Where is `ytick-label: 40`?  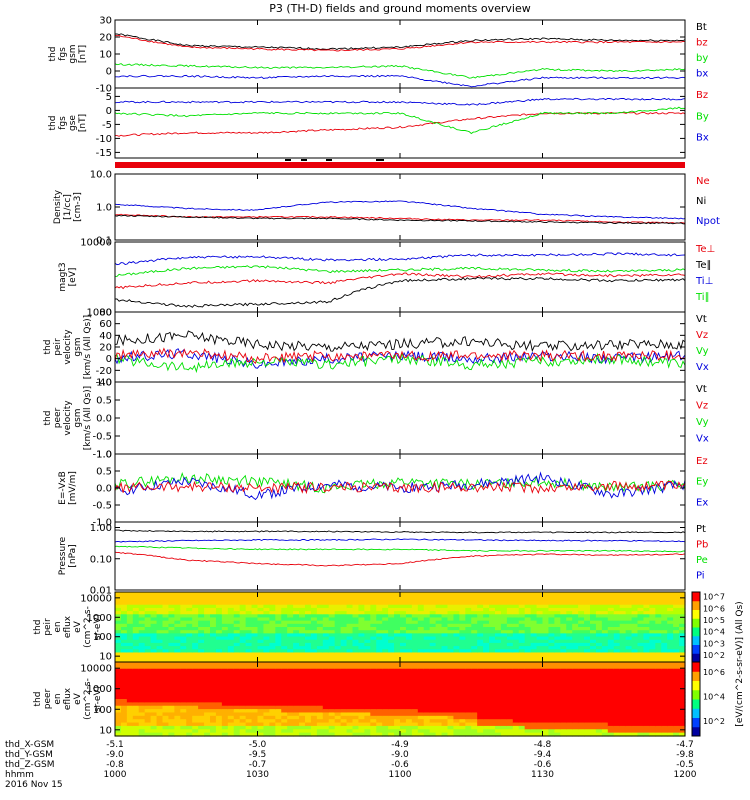
ytick-label: 40 is located at coordinates (105, 336).